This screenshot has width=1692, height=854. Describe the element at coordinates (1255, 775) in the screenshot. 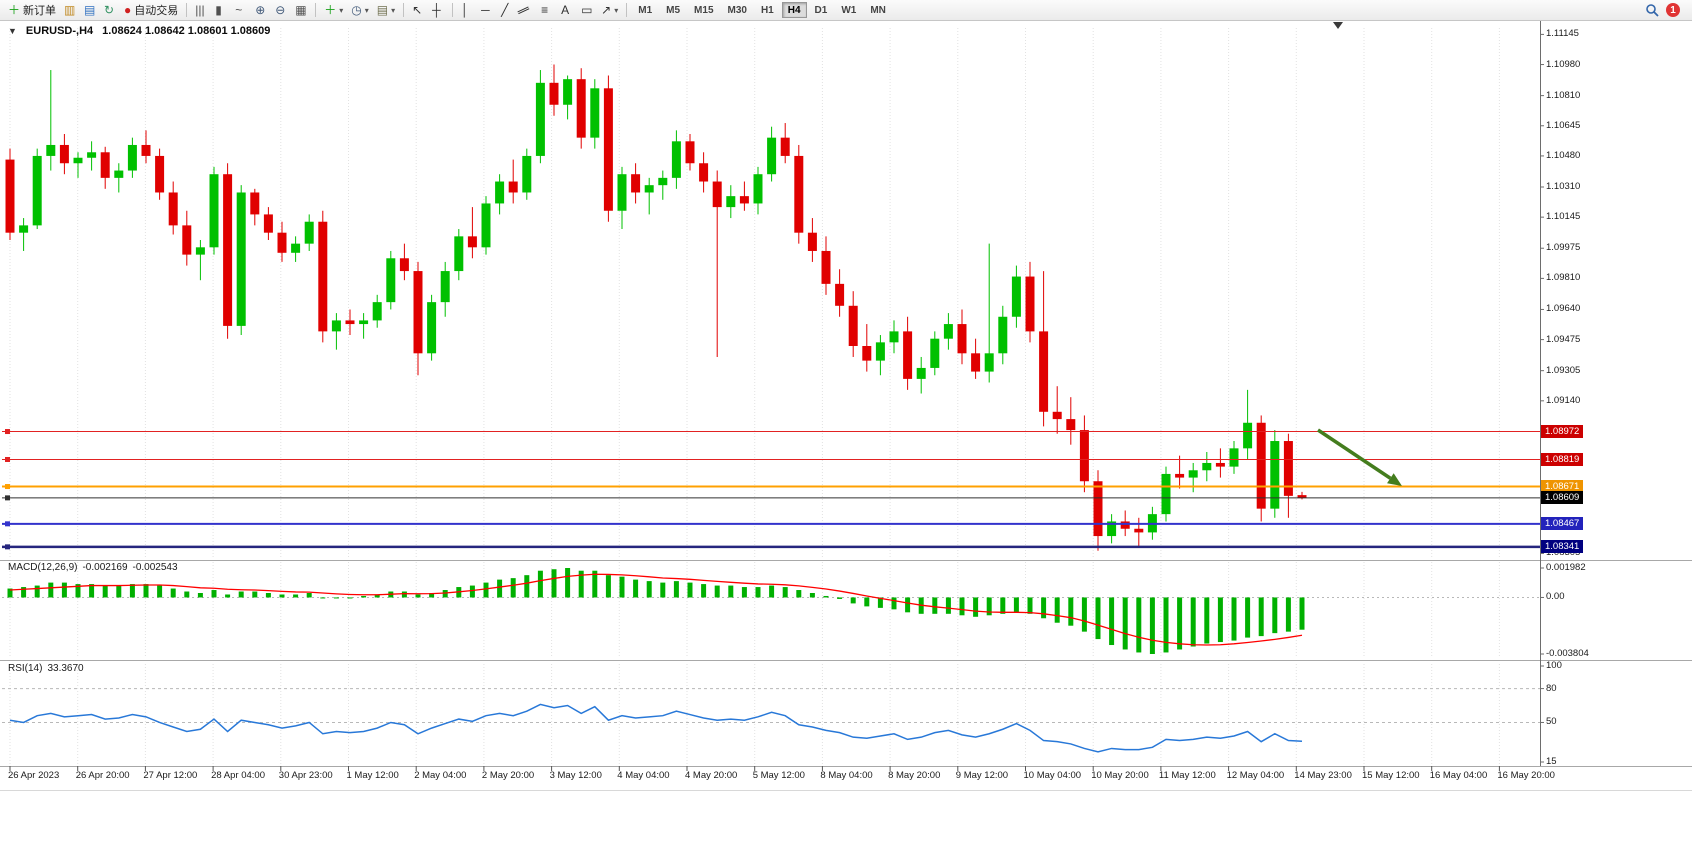

I see `time-tick-label: 12 May 04:00` at that location.